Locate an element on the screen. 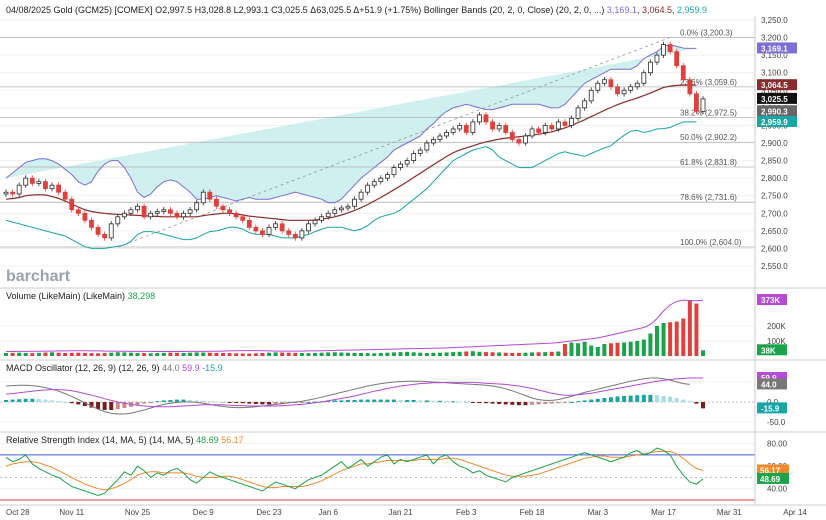  rsi-ma-line is located at coordinates (354, 471).